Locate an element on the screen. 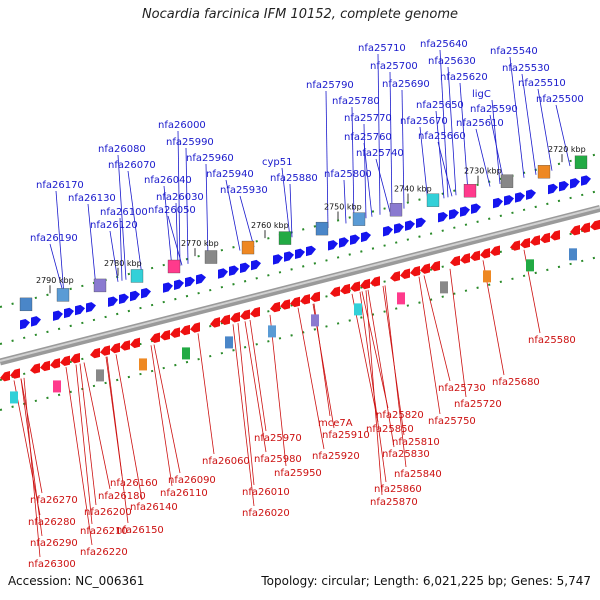 This screenshot has height=600, width=600. forward-gene-label: nfa25500 is located at coordinates (560, 99).